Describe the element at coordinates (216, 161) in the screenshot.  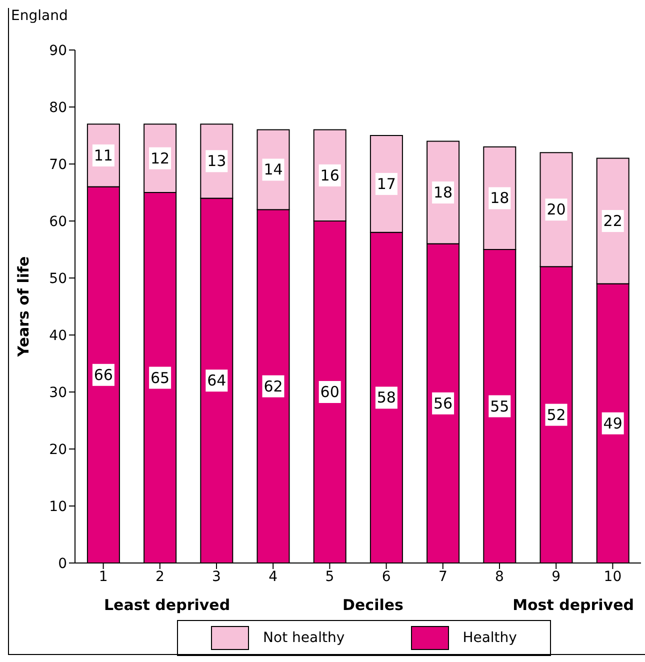
I see `data-label: 13` at that location.